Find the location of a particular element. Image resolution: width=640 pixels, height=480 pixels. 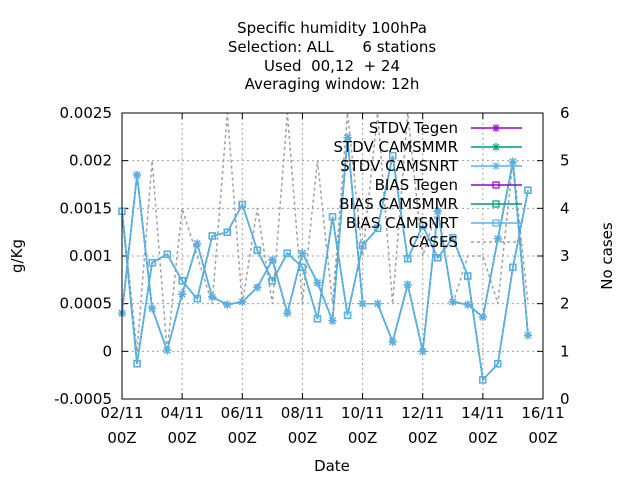

x-tick-label: 08/11 is located at coordinates (302, 413).